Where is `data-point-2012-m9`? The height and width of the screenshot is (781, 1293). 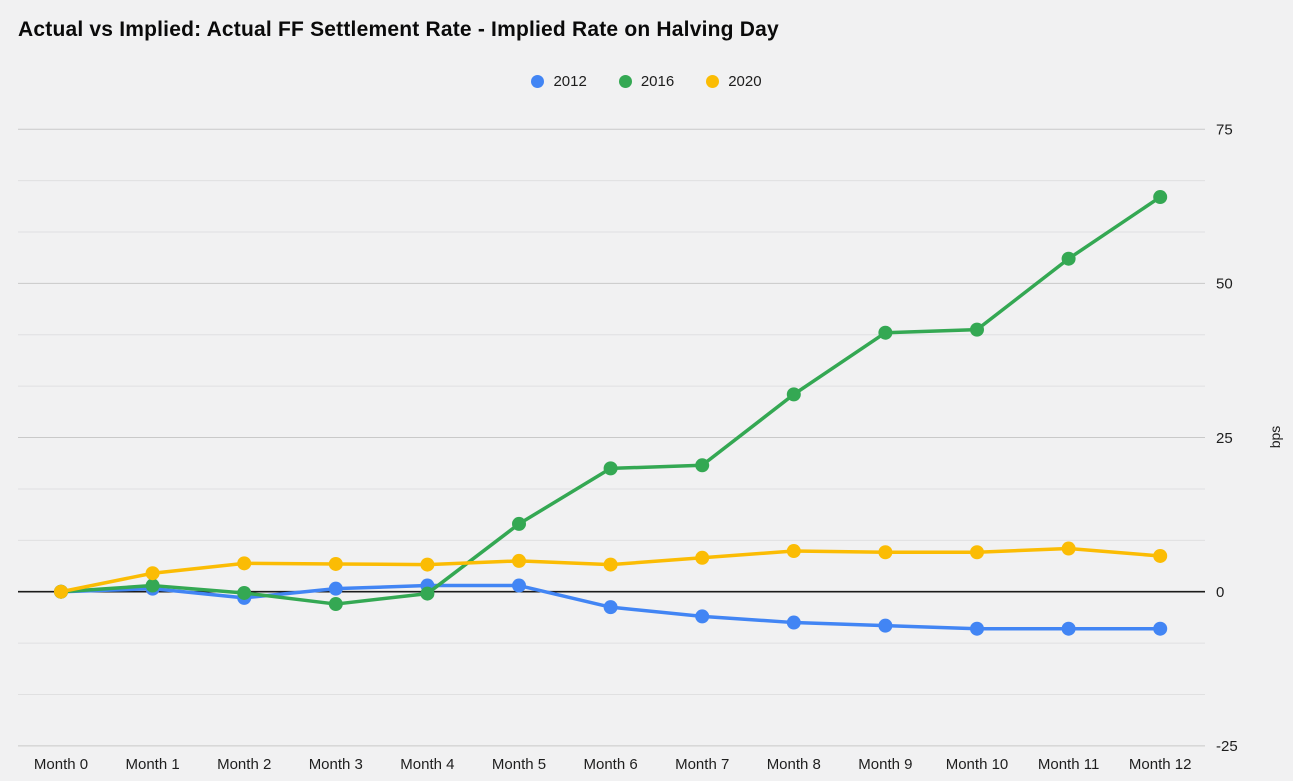
data-point-2012-m9 is located at coordinates (885, 625).